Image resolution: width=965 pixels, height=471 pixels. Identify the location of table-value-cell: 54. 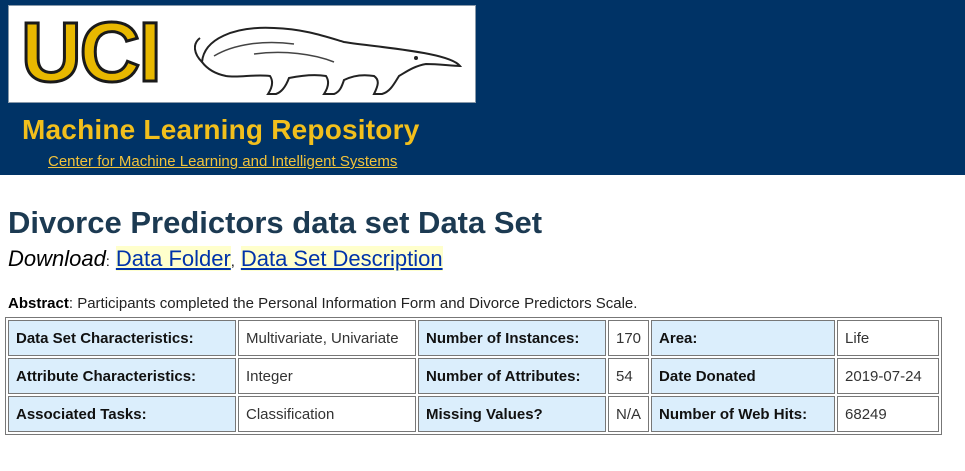
(628, 376).